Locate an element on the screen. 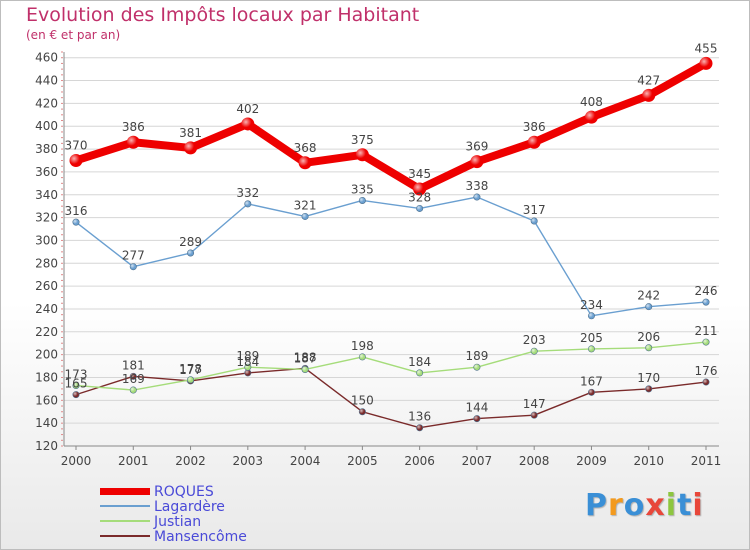  data-label: 242 is located at coordinates (648, 296).